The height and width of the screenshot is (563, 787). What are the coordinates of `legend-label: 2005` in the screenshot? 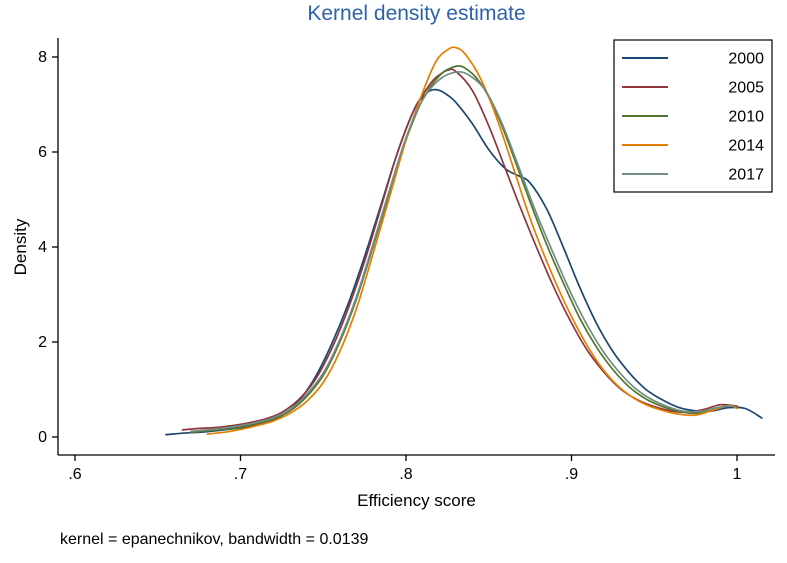 It's located at (746, 88).